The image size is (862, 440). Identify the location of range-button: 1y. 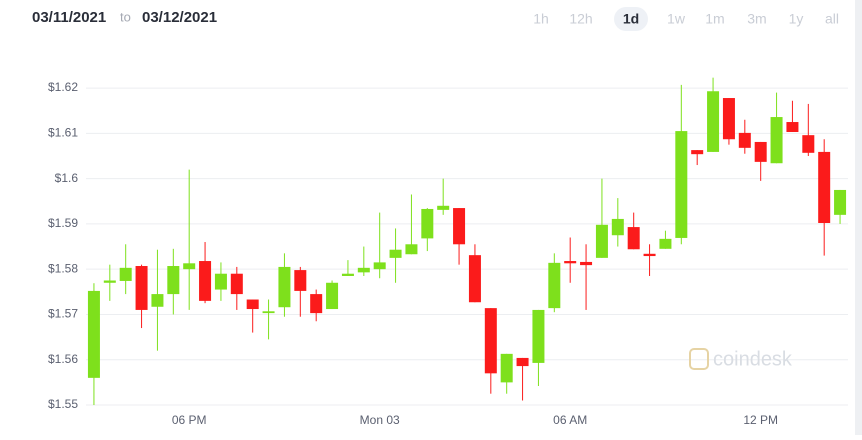
(796, 19).